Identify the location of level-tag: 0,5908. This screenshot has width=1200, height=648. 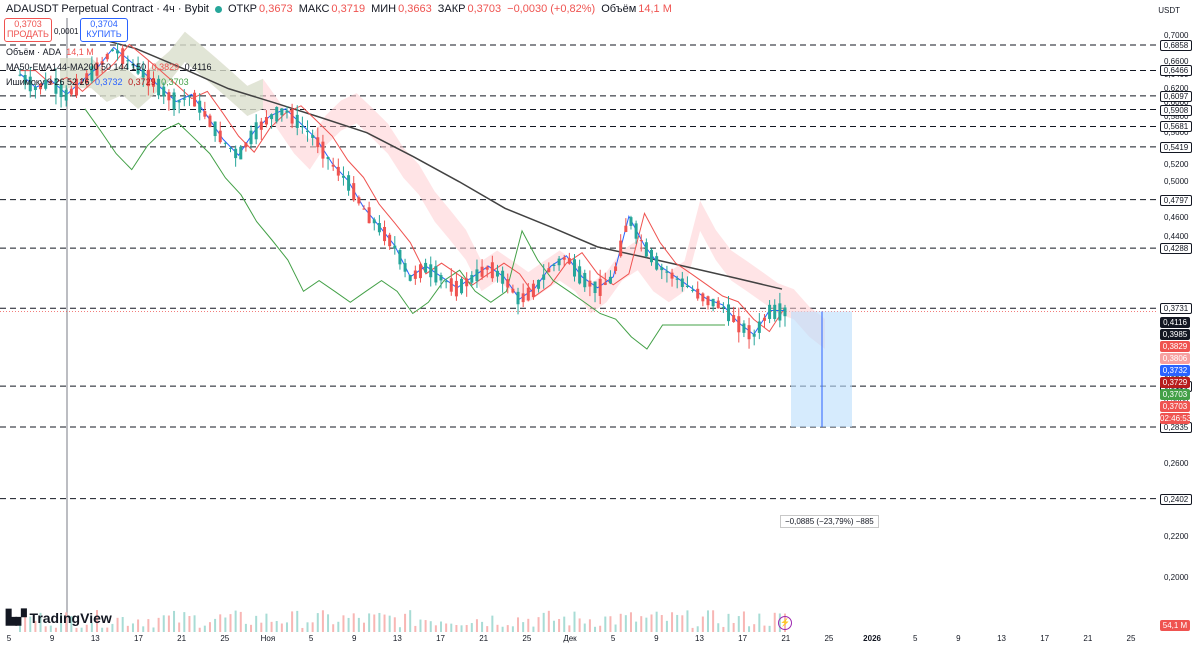
(1176, 110).